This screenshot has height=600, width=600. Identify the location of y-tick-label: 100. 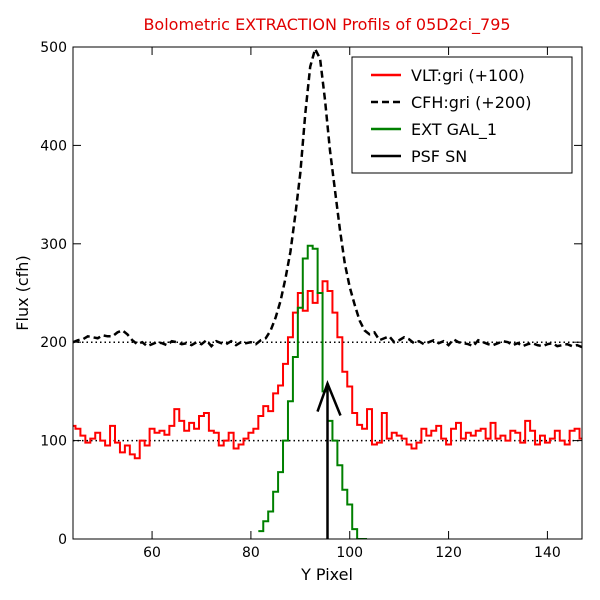
(53, 442).